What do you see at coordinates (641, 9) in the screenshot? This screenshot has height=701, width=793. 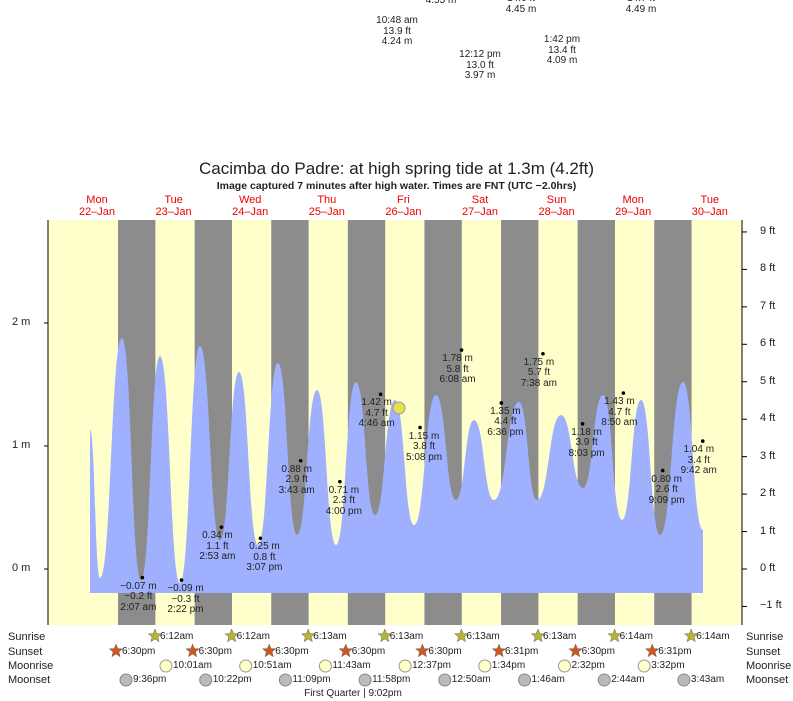 I see `overflow-label: 4.49 m` at bounding box center [641, 9].